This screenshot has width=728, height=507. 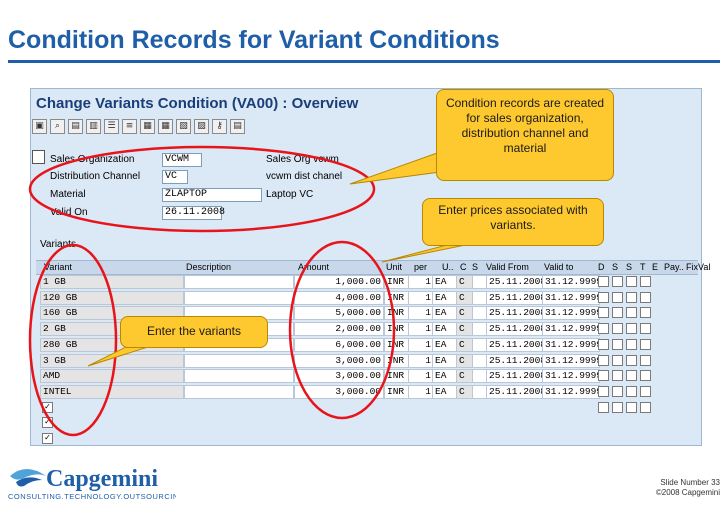 What do you see at coordinates (57, 126) in the screenshot?
I see `find-icon: ⌕` at bounding box center [57, 126].